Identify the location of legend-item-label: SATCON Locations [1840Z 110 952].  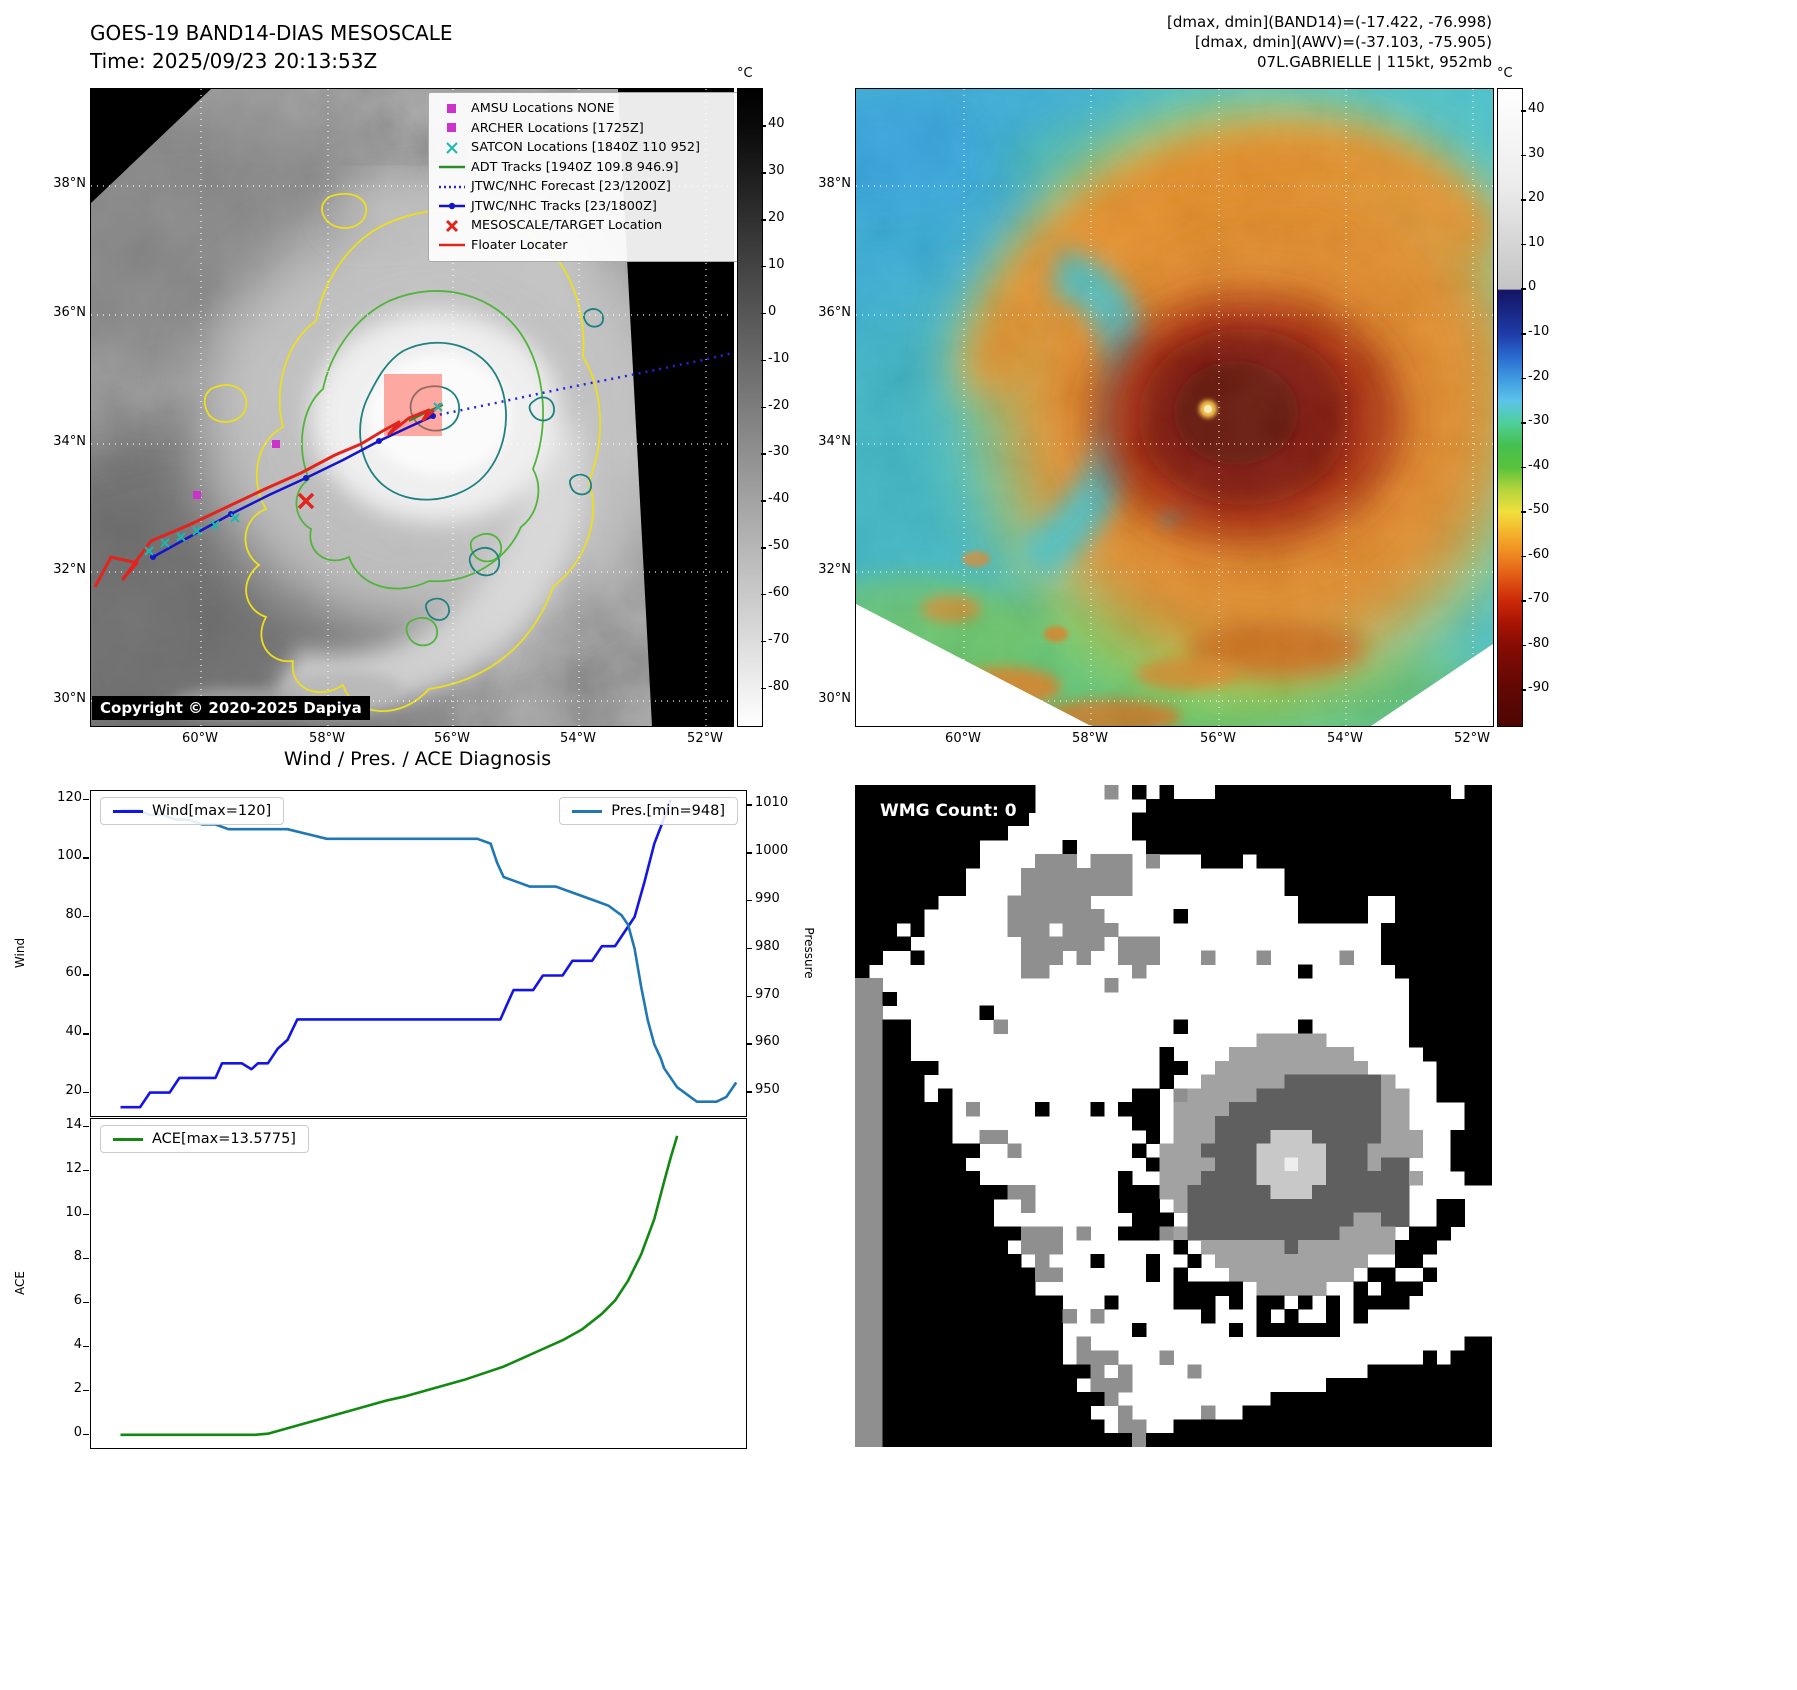
(586, 148).